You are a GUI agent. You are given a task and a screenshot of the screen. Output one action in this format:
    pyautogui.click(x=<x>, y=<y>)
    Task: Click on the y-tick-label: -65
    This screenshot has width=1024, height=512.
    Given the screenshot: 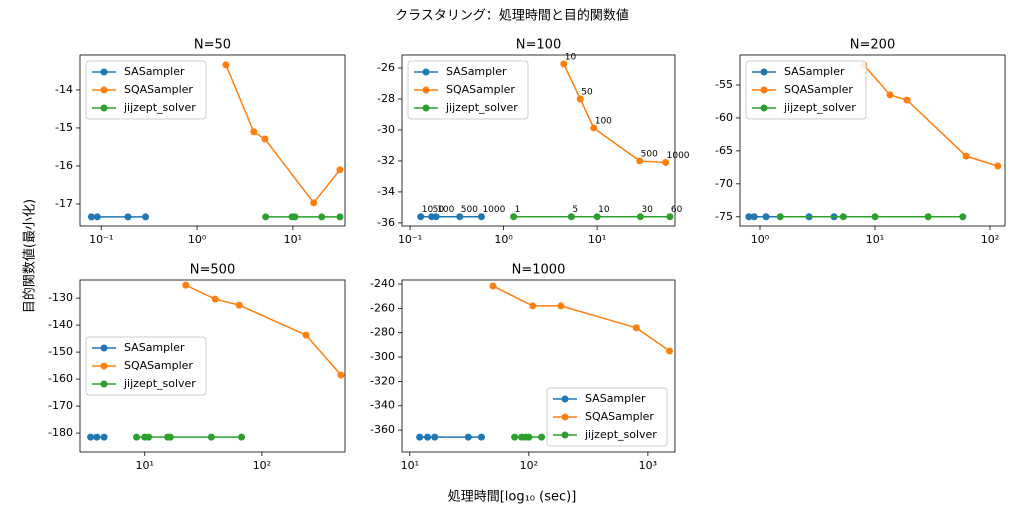 What is the action you would take?
    pyautogui.click(x=724, y=150)
    